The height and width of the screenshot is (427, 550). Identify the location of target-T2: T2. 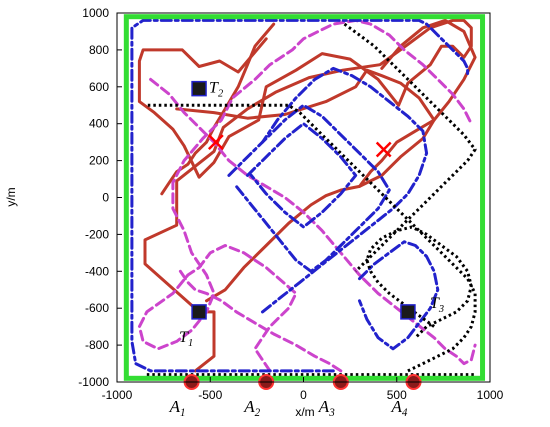
(207, 90).